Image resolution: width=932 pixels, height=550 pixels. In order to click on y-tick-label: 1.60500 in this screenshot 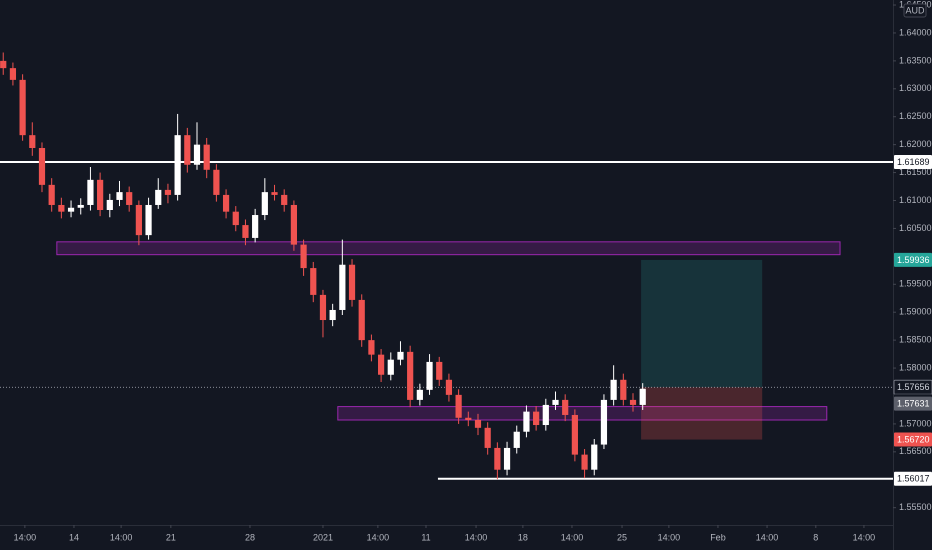, I will do `click(915, 228)`.